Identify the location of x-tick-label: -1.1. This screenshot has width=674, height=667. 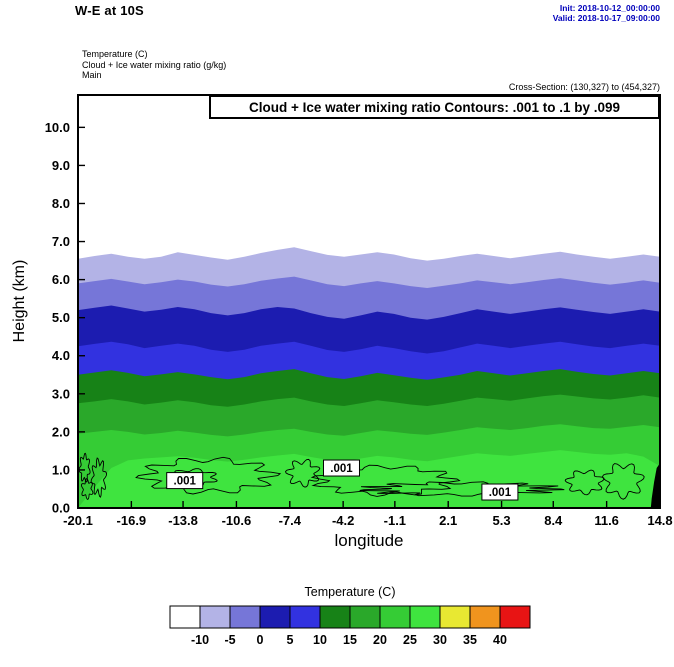
(395, 520).